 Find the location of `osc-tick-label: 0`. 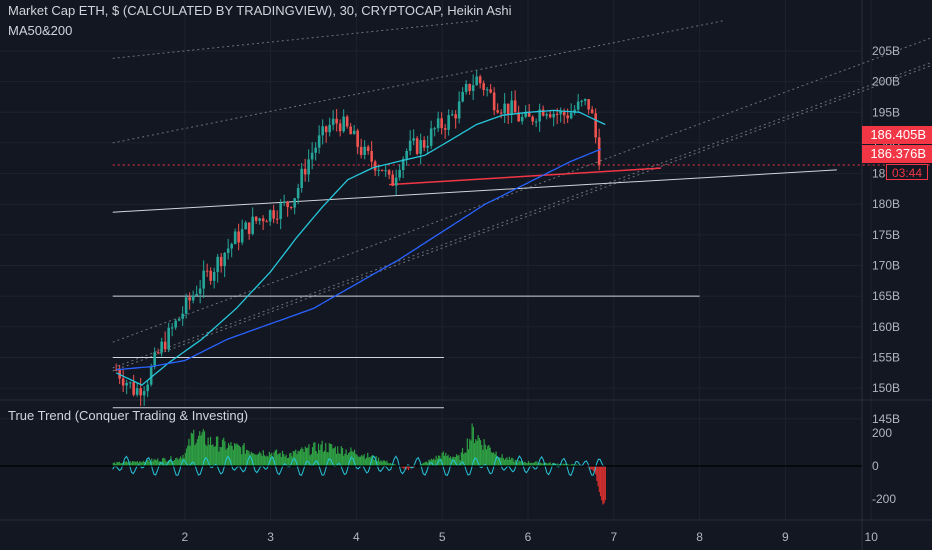

osc-tick-label: 0 is located at coordinates (875, 466).